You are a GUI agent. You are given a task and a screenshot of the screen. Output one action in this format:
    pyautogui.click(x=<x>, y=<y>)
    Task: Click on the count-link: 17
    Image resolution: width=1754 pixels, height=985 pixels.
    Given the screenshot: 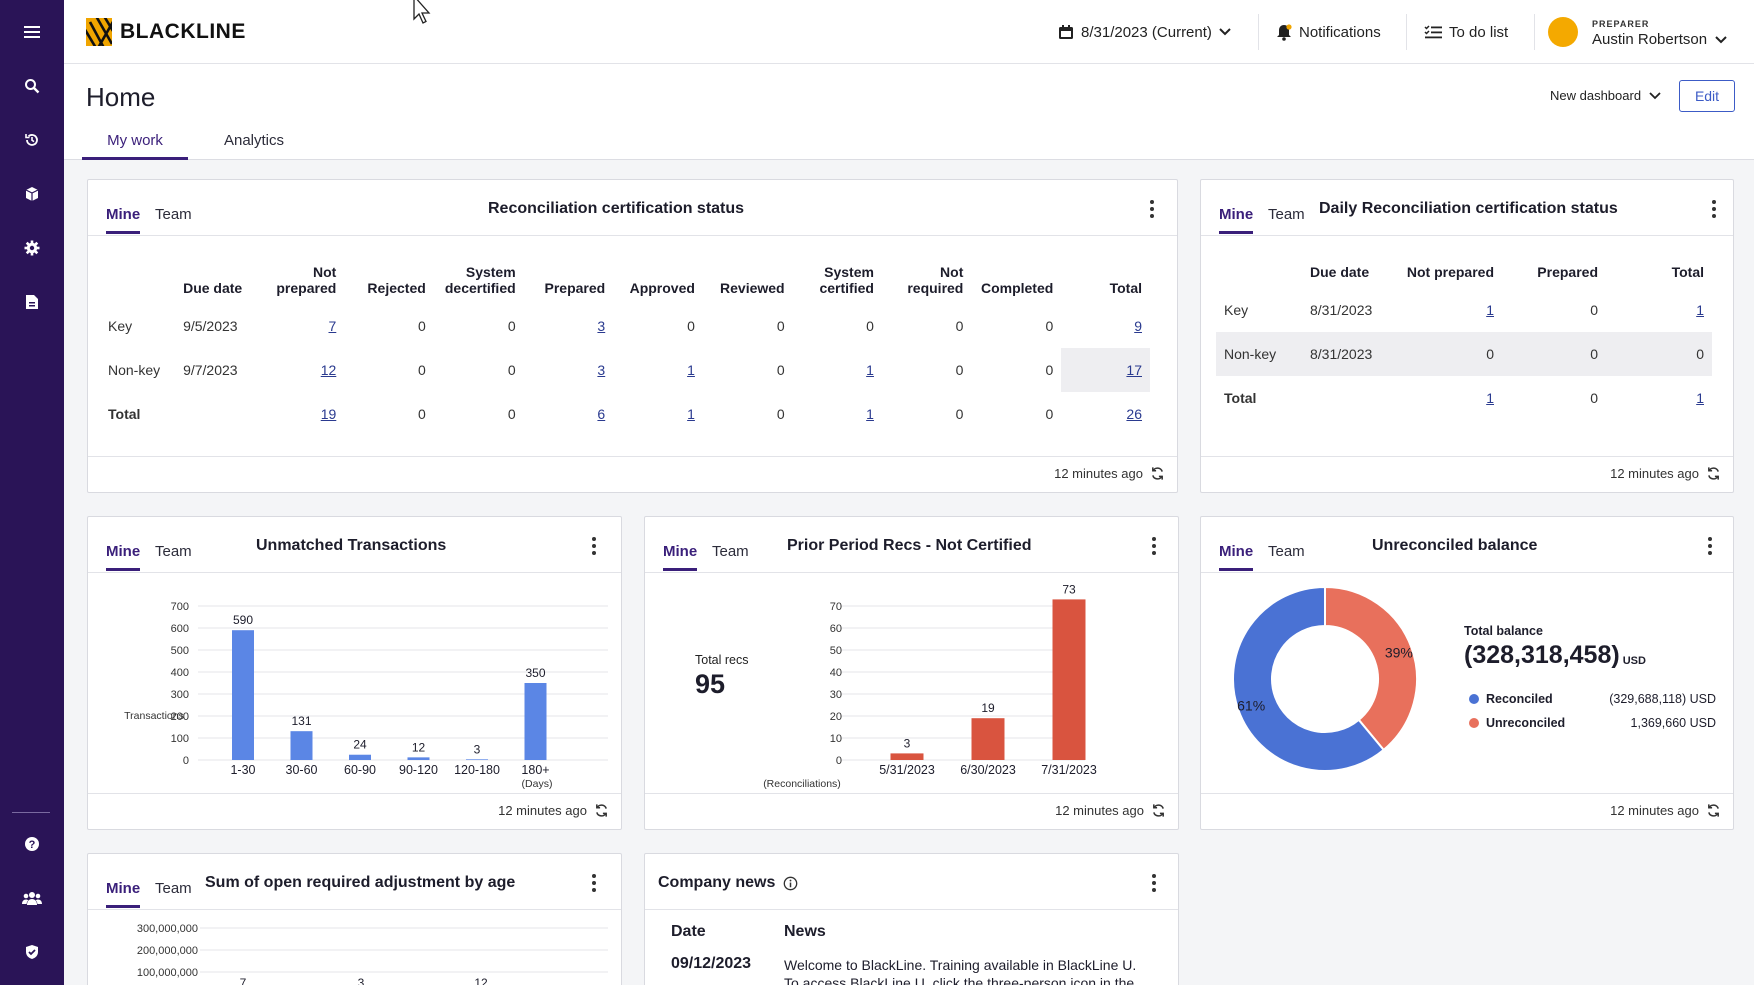 What is the action you would take?
    pyautogui.click(x=1134, y=370)
    